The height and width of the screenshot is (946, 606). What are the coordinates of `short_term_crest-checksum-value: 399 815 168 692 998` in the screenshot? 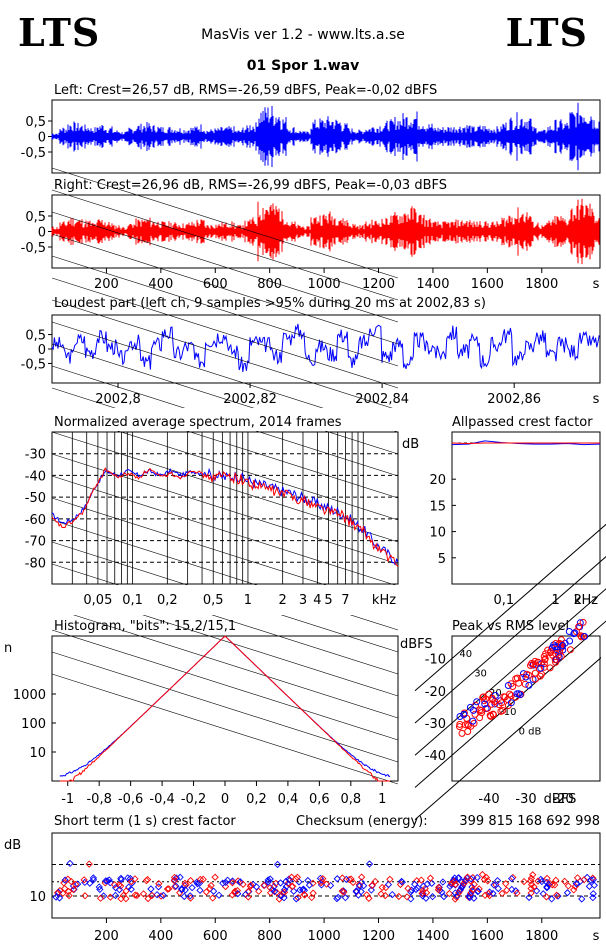 It's located at (529, 821).